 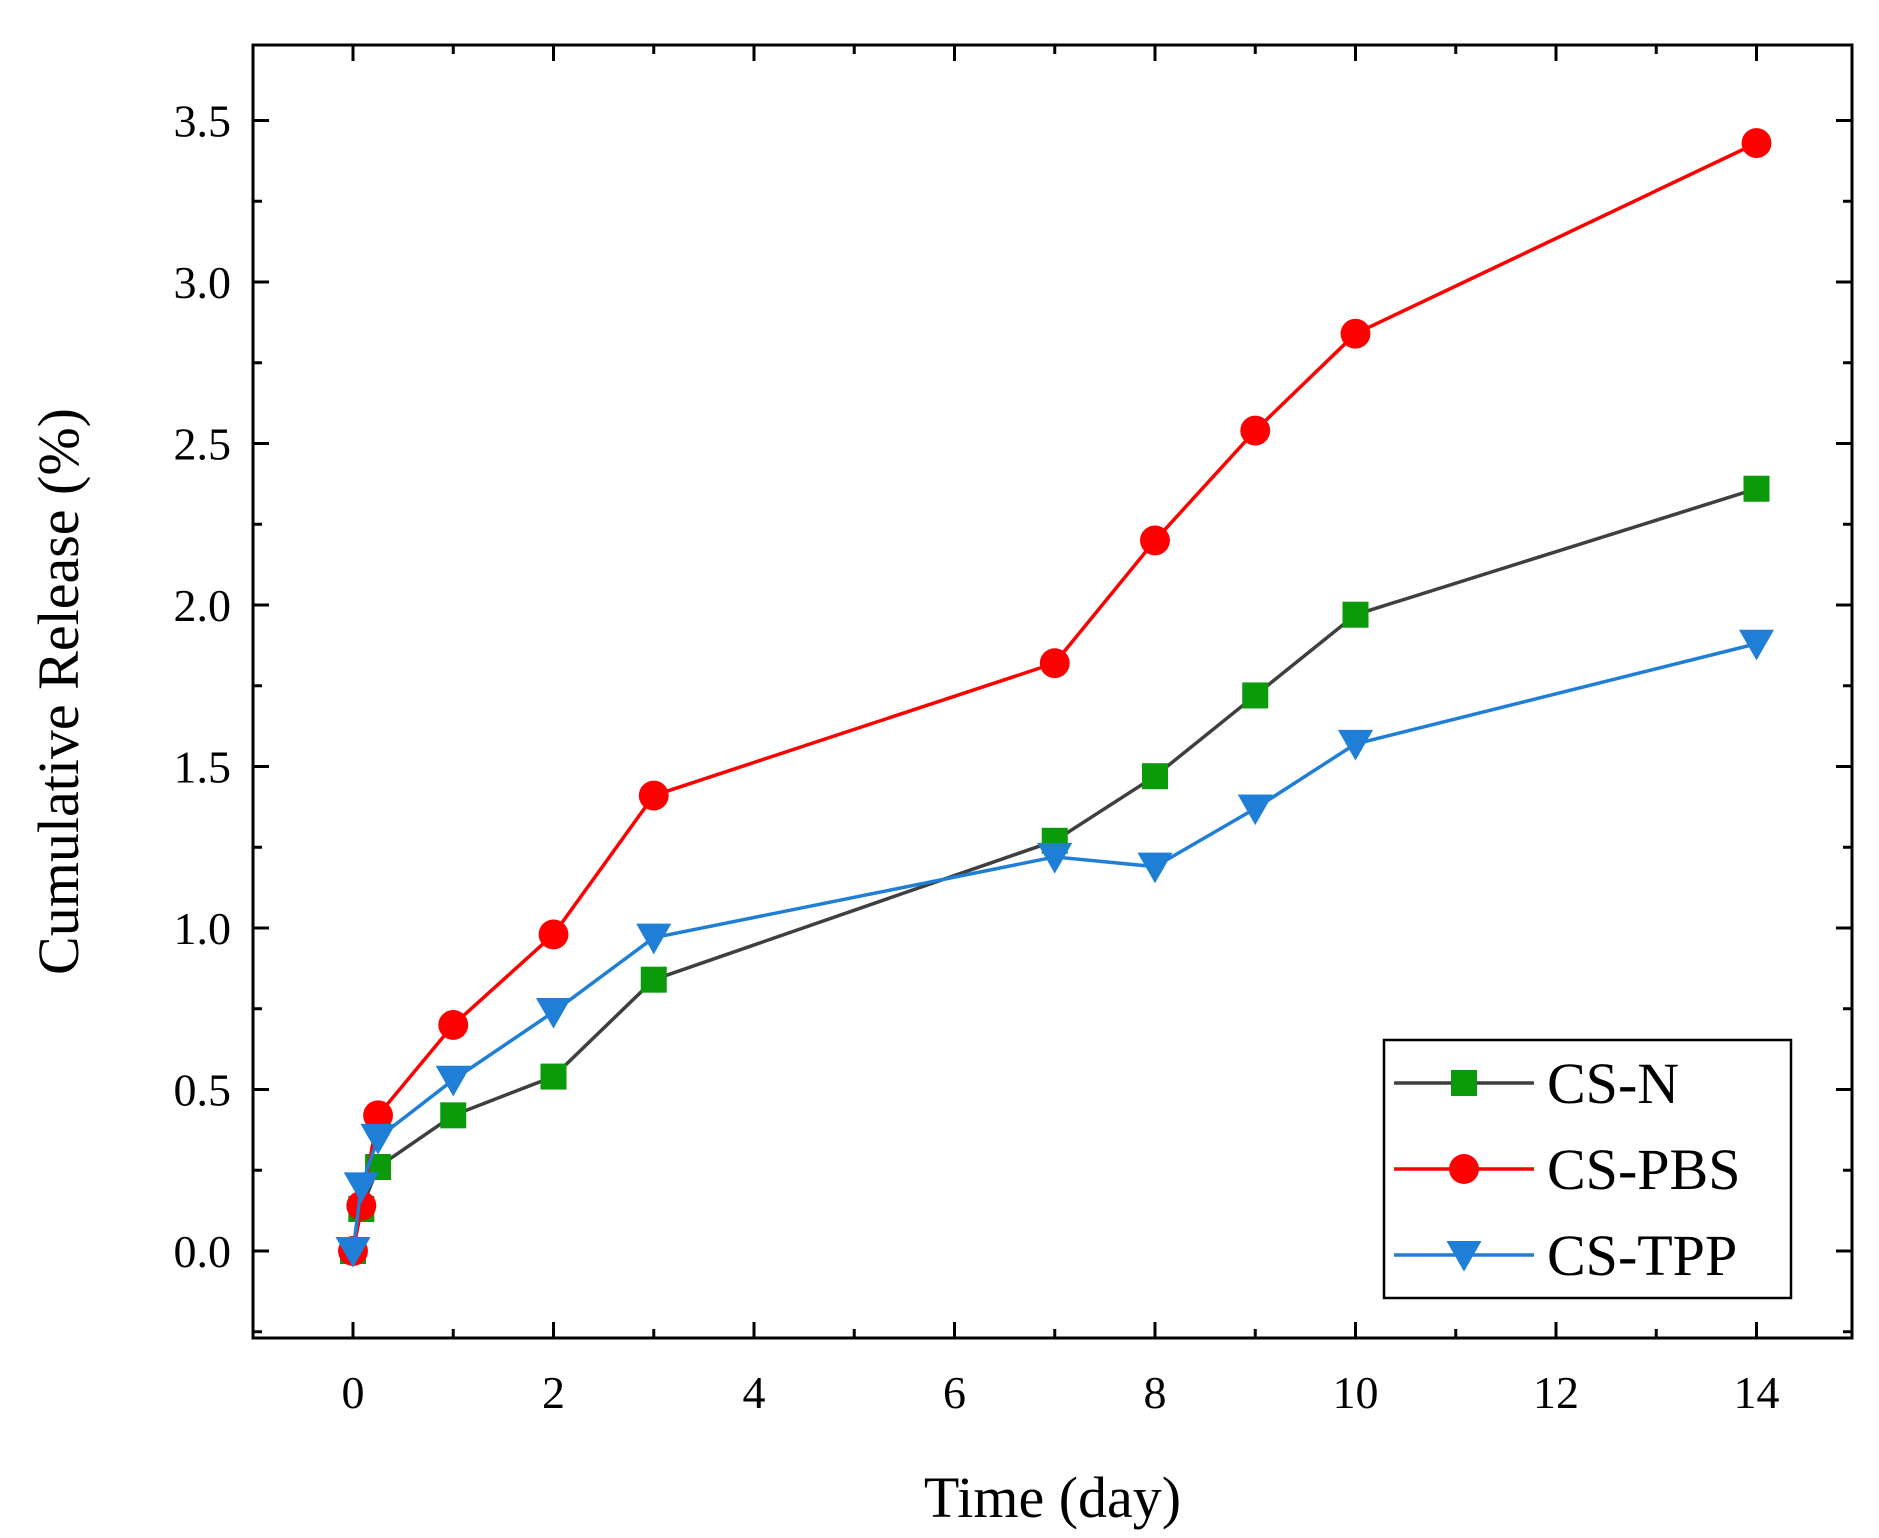 I want to click on y-tick-label: 1.5, so click(x=203, y=767).